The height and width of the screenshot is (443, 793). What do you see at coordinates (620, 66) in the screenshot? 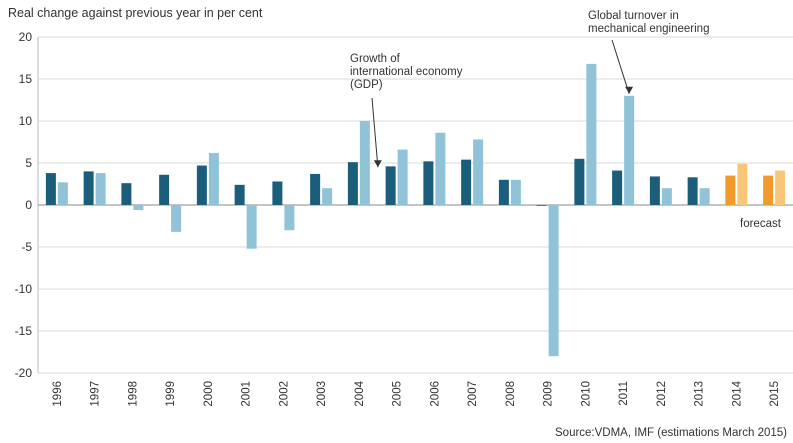
I see `arrow-turnover` at bounding box center [620, 66].